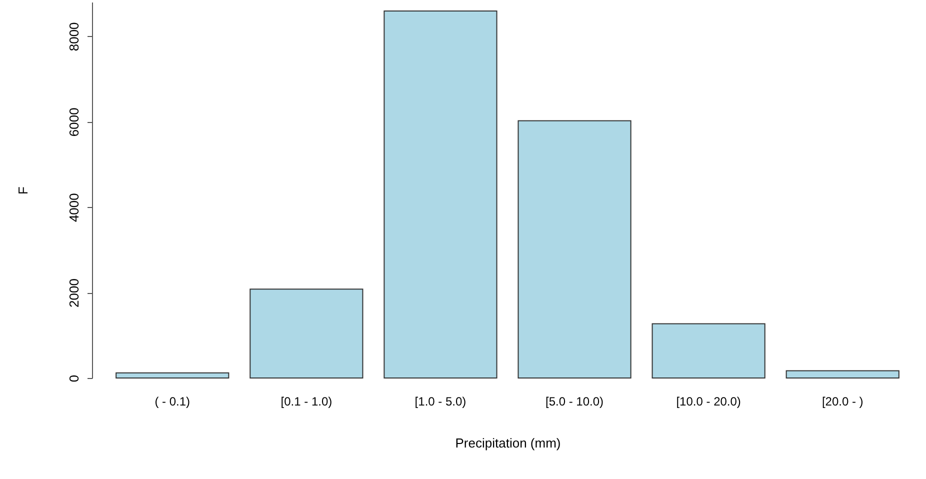 The width and height of the screenshot is (926, 479). What do you see at coordinates (575, 401) in the screenshot?
I see `x-tick-label: [5.0 - 10.0)` at bounding box center [575, 401].